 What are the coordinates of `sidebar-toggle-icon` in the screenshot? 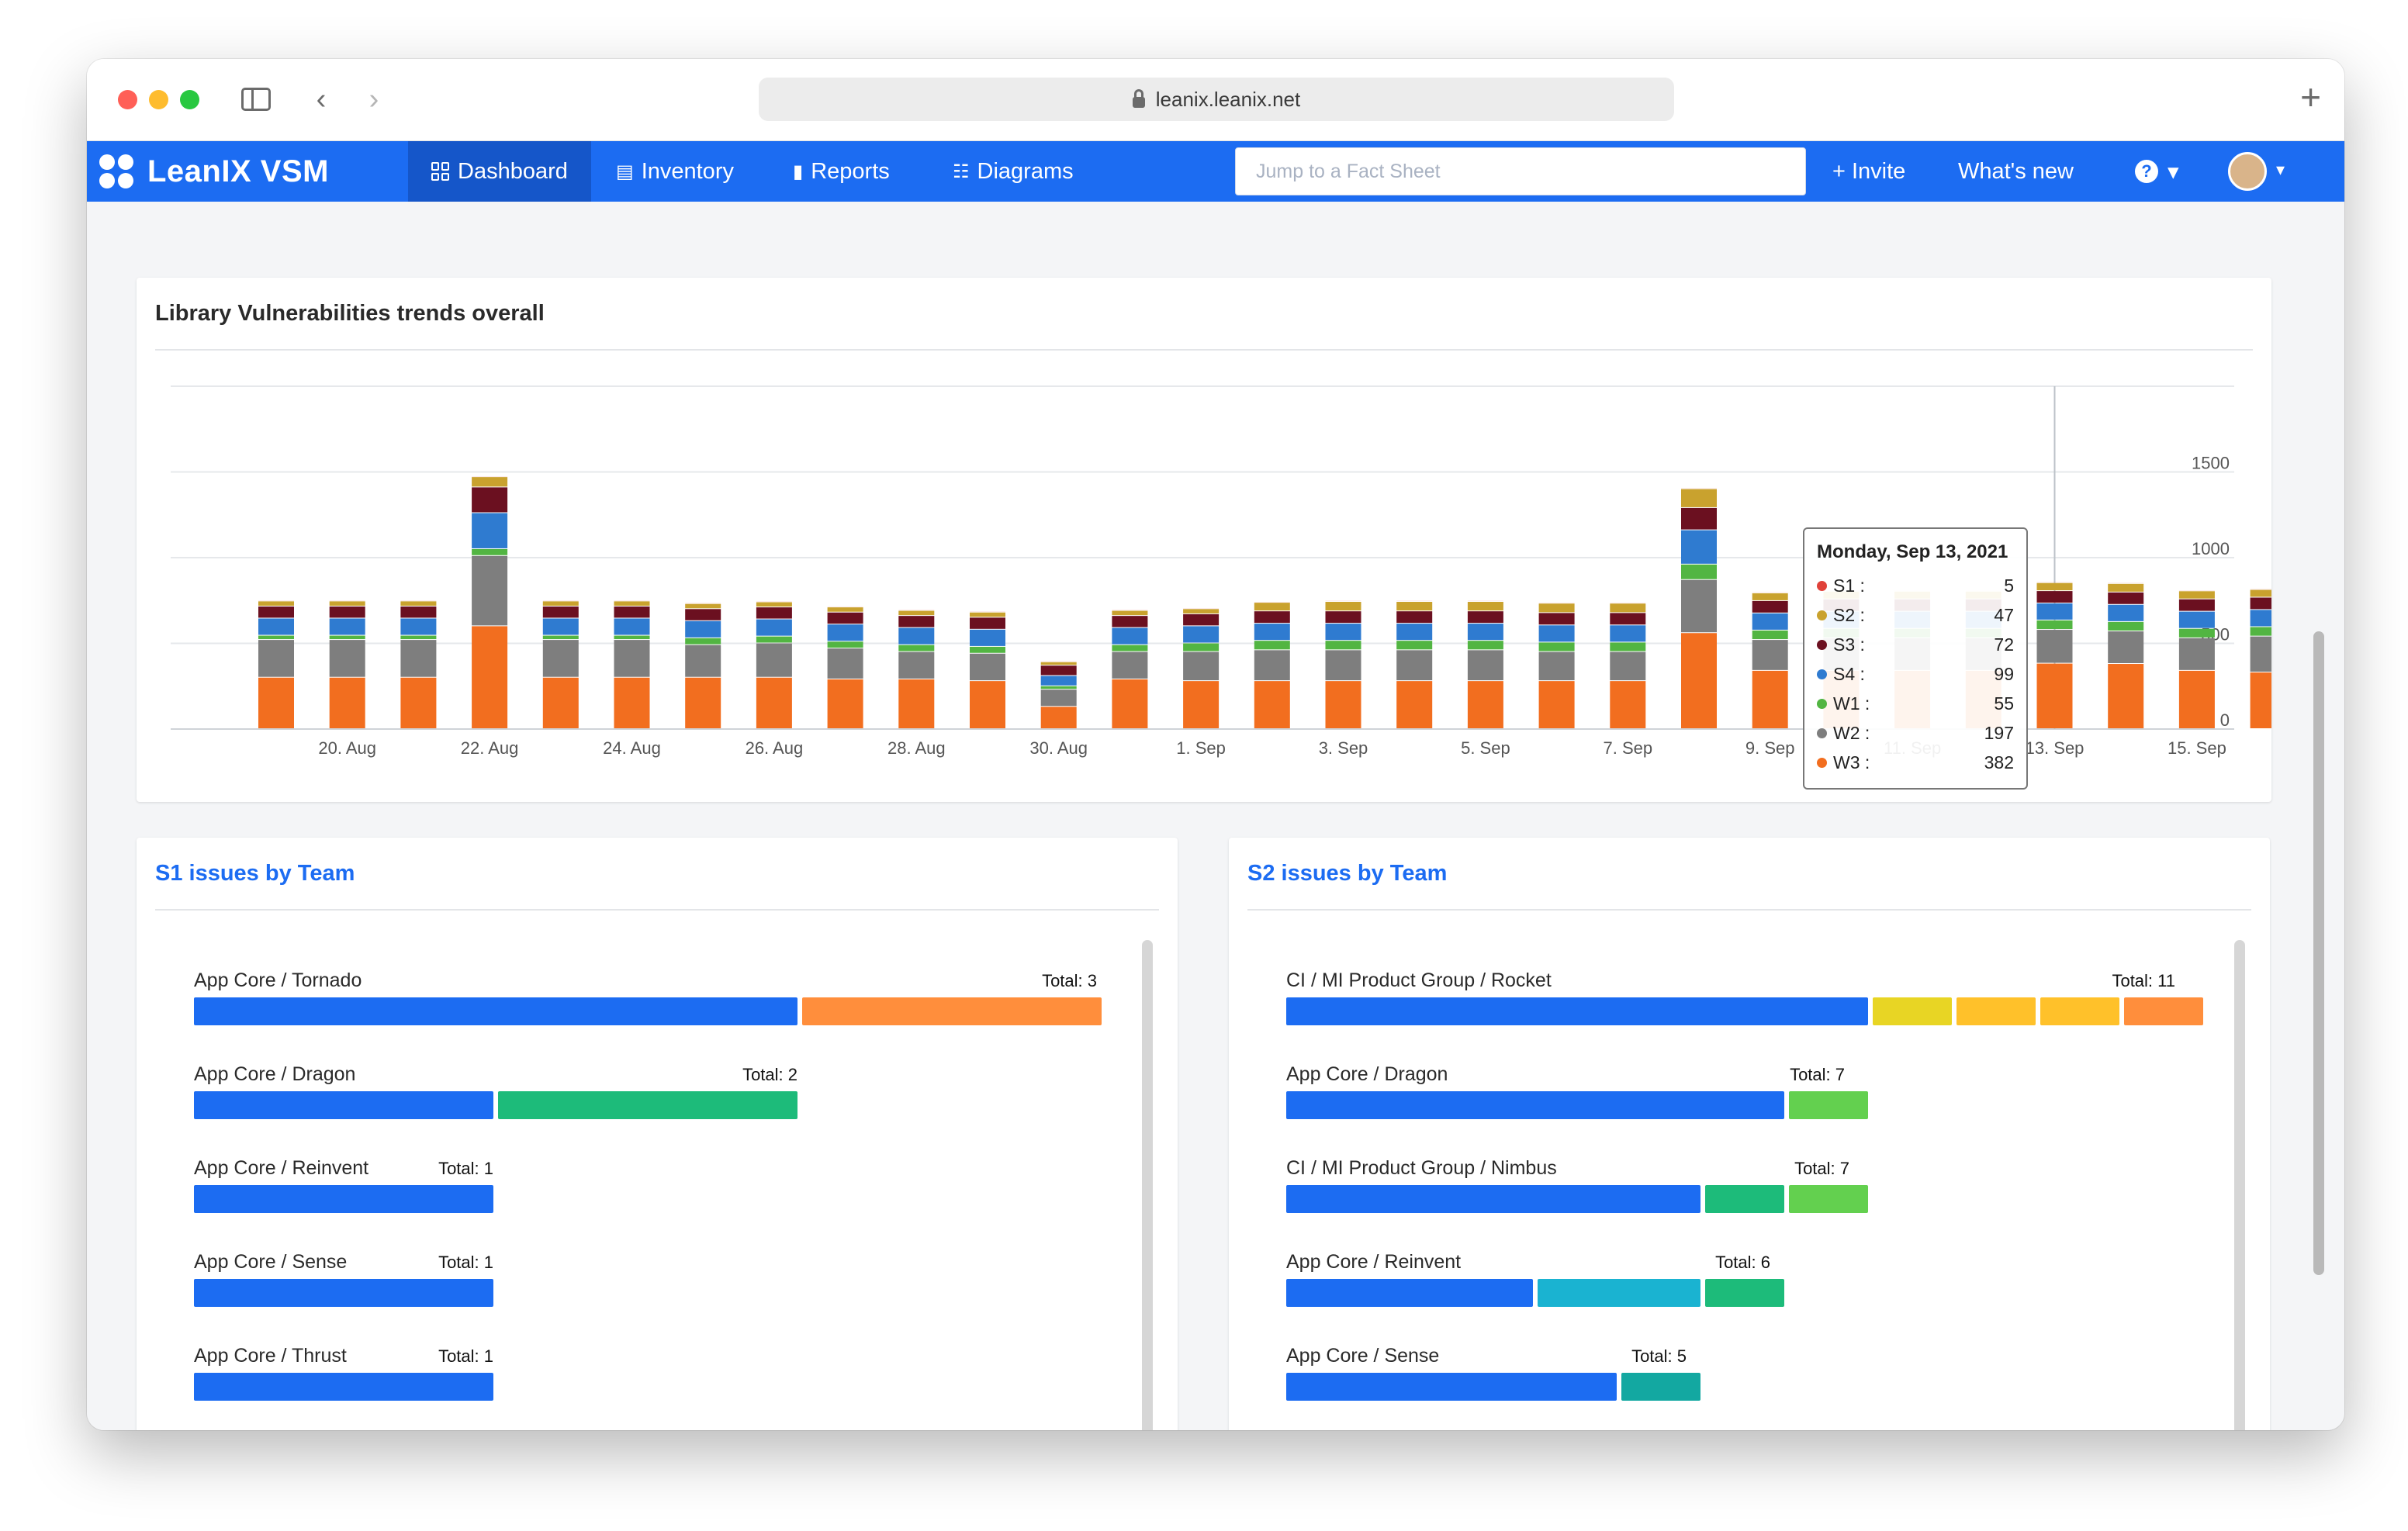 It's located at (256, 99).